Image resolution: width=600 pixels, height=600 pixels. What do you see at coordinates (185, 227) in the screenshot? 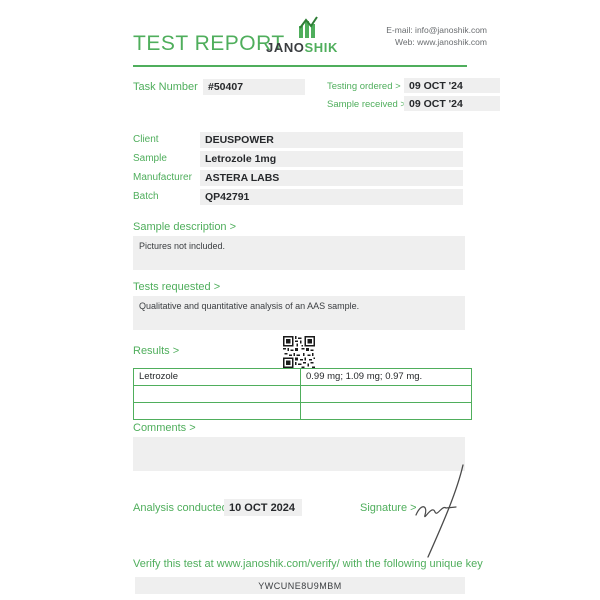
I see `sample-description-label: Sample description >` at bounding box center [185, 227].